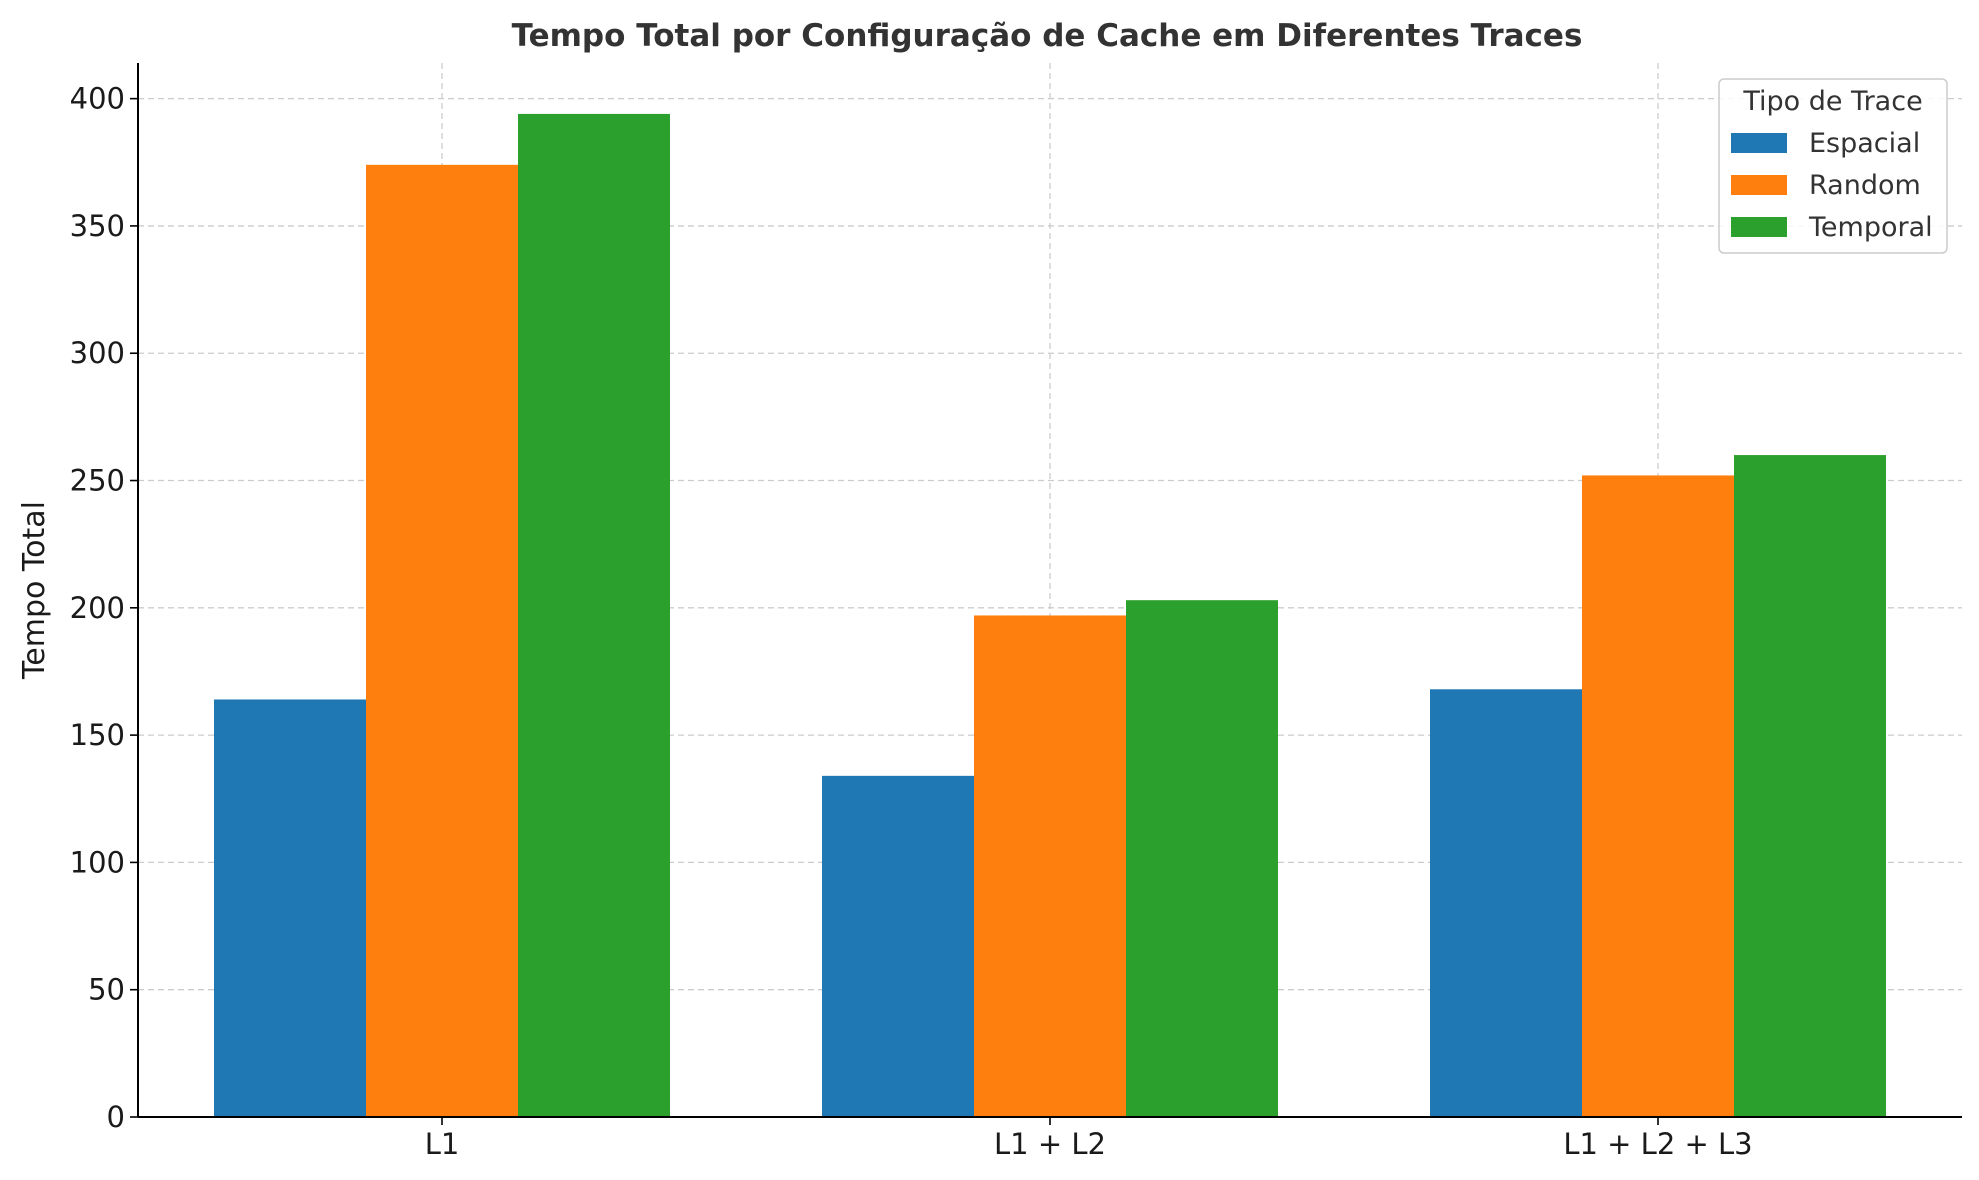 The height and width of the screenshot is (1180, 1979). What do you see at coordinates (97, 99) in the screenshot?
I see `y-tick-label: 400` at bounding box center [97, 99].